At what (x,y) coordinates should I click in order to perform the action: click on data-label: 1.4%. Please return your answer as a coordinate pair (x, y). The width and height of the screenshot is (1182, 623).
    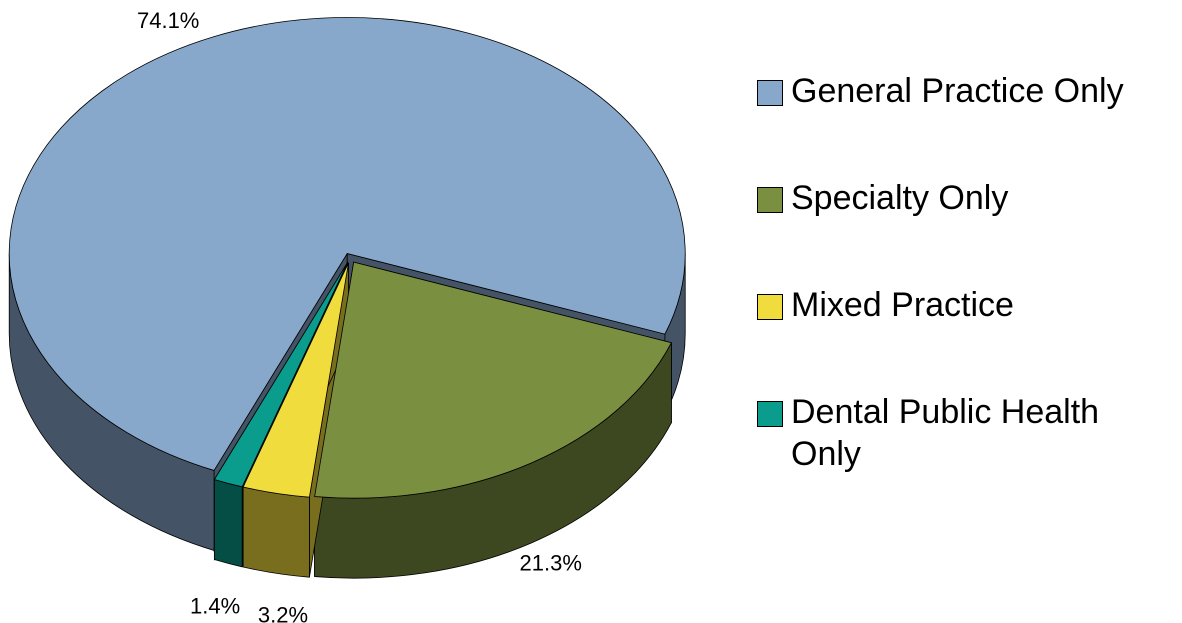
    Looking at the image, I should click on (215, 605).